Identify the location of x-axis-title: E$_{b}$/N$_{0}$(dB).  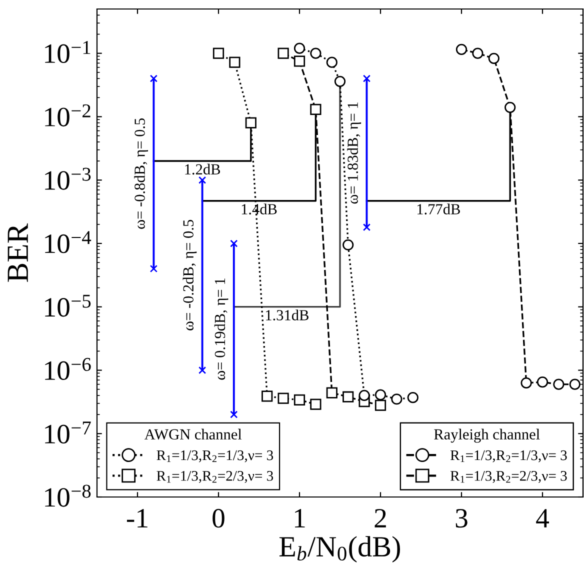
(339, 549).